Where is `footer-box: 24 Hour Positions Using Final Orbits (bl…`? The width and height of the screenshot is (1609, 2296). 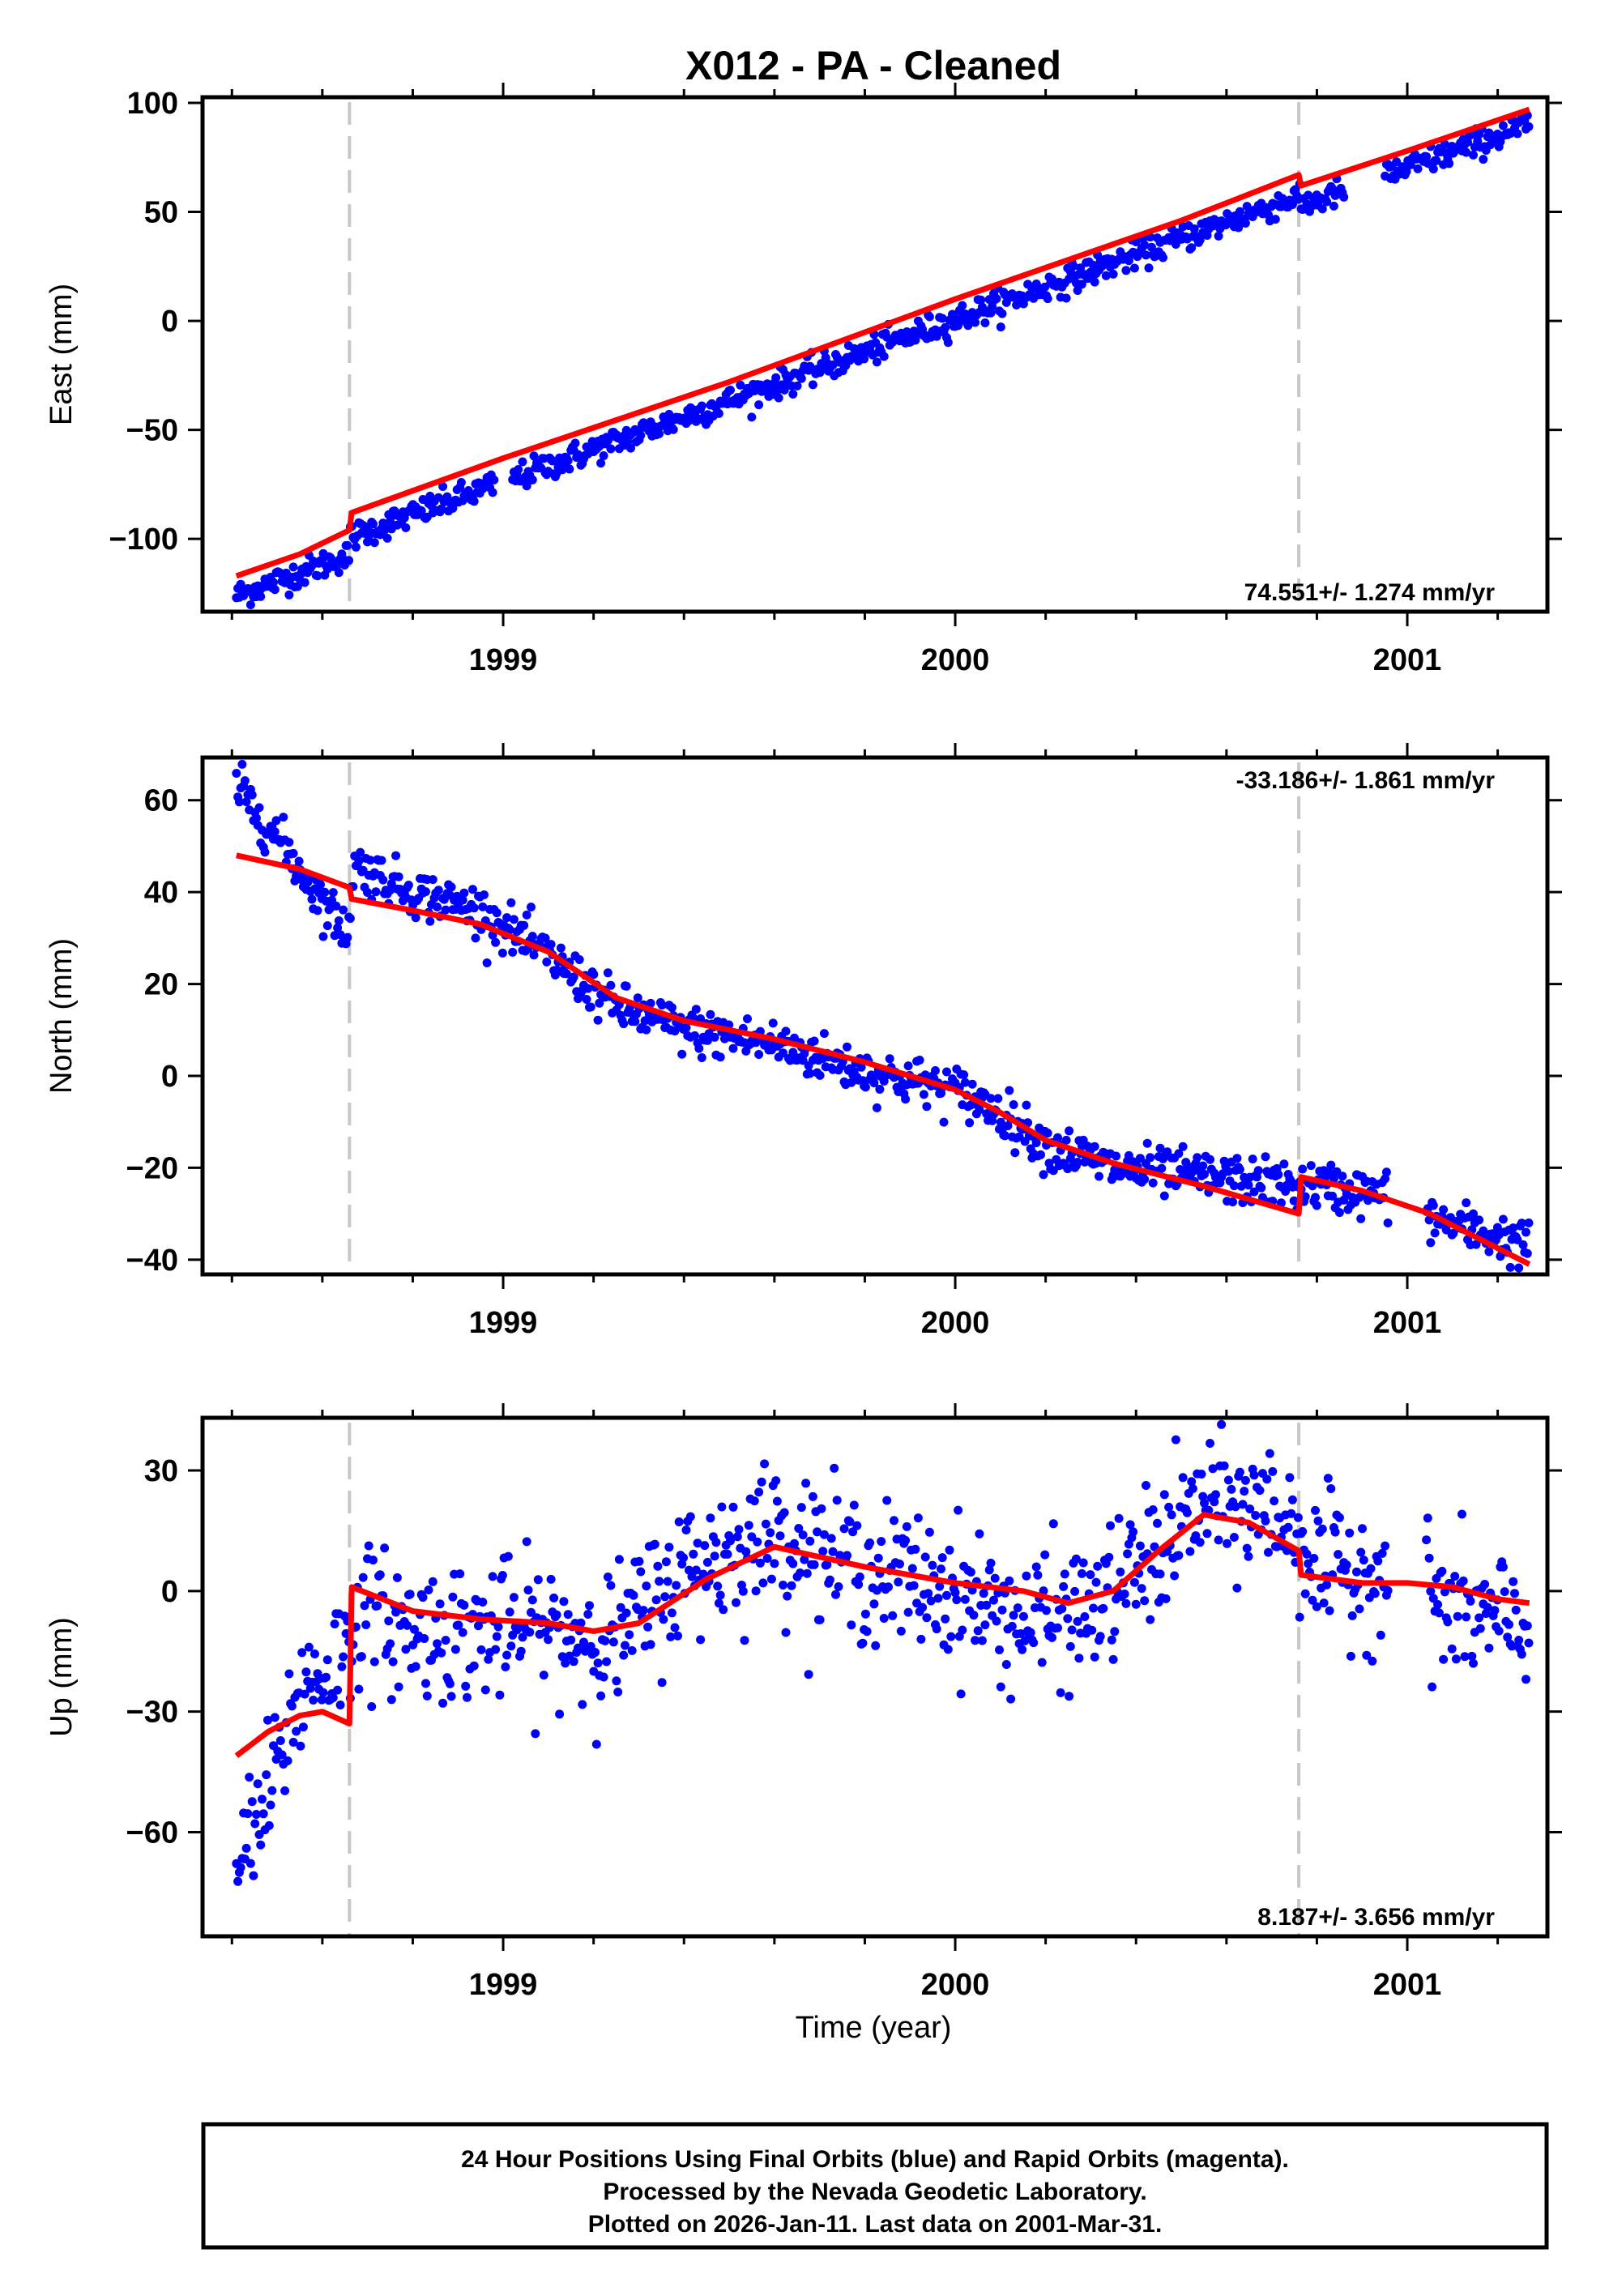
footer-box: 24 Hour Positions Using Final Orbits (bl… is located at coordinates (875, 2186).